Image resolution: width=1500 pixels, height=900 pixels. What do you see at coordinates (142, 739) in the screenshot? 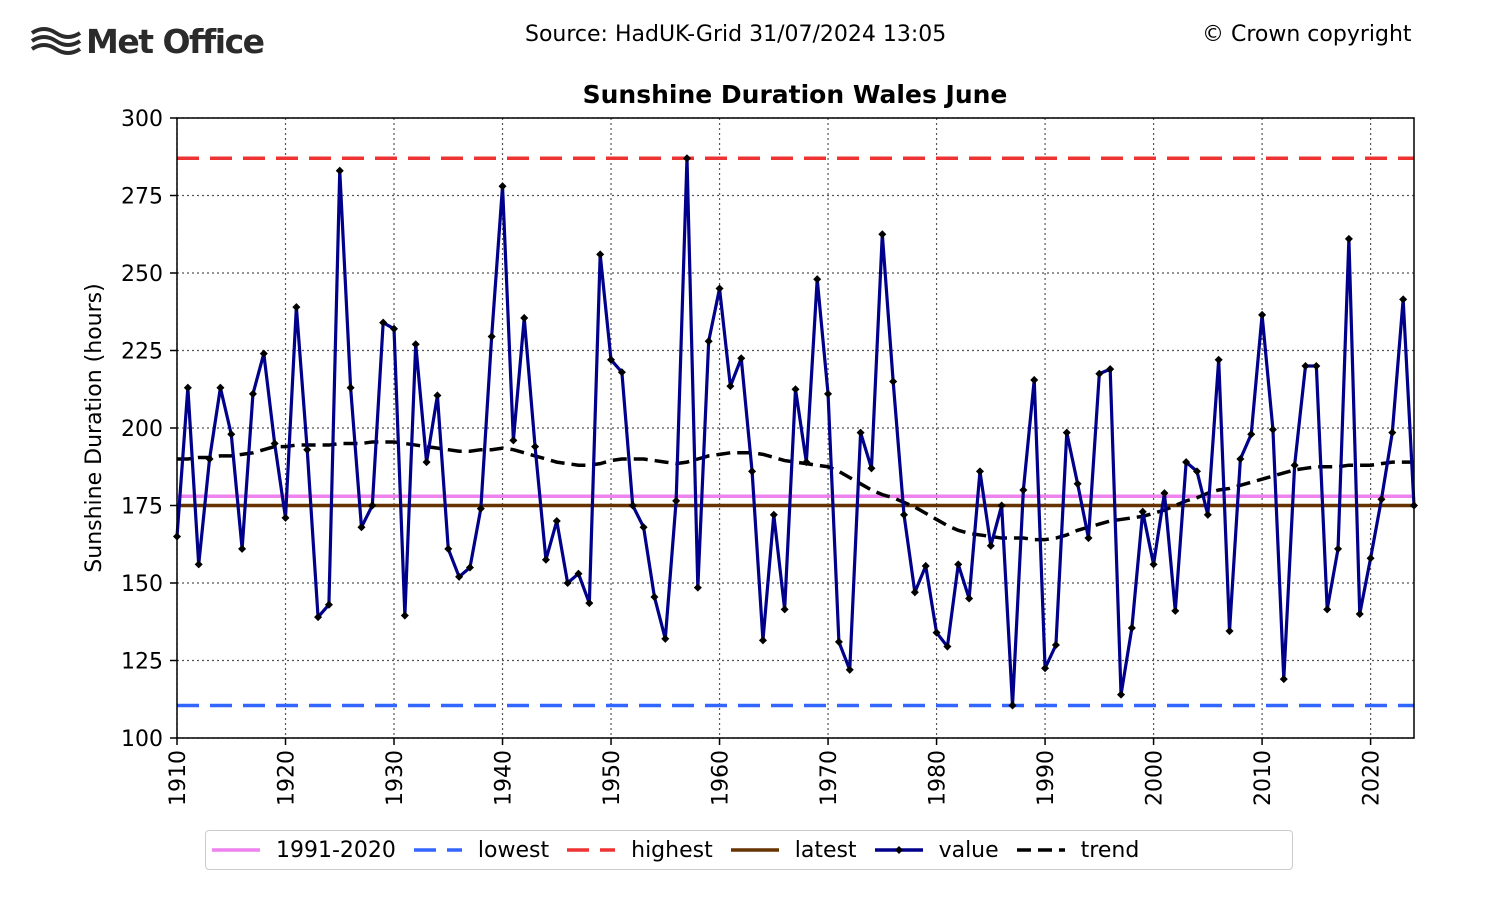
I see `y-tick-label: 100` at bounding box center [142, 739].